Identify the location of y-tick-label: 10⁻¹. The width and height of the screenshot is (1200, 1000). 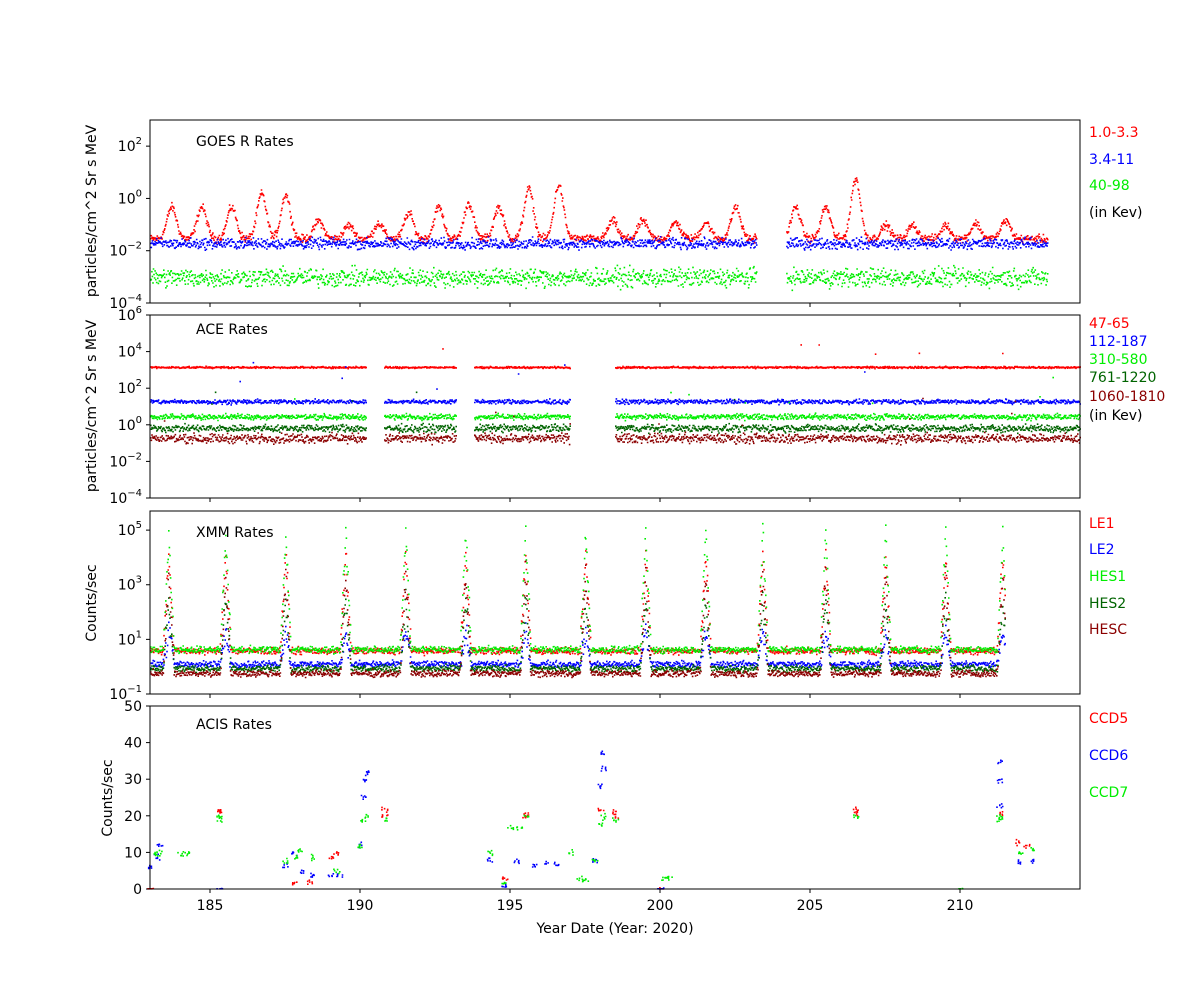
(125, 693).